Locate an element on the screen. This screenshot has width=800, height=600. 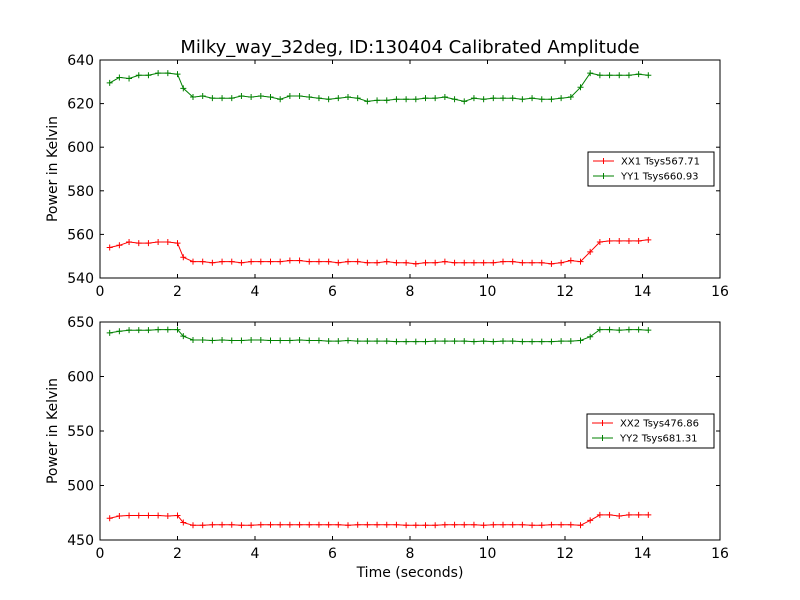
legend-marker is located at coordinates (603, 161).